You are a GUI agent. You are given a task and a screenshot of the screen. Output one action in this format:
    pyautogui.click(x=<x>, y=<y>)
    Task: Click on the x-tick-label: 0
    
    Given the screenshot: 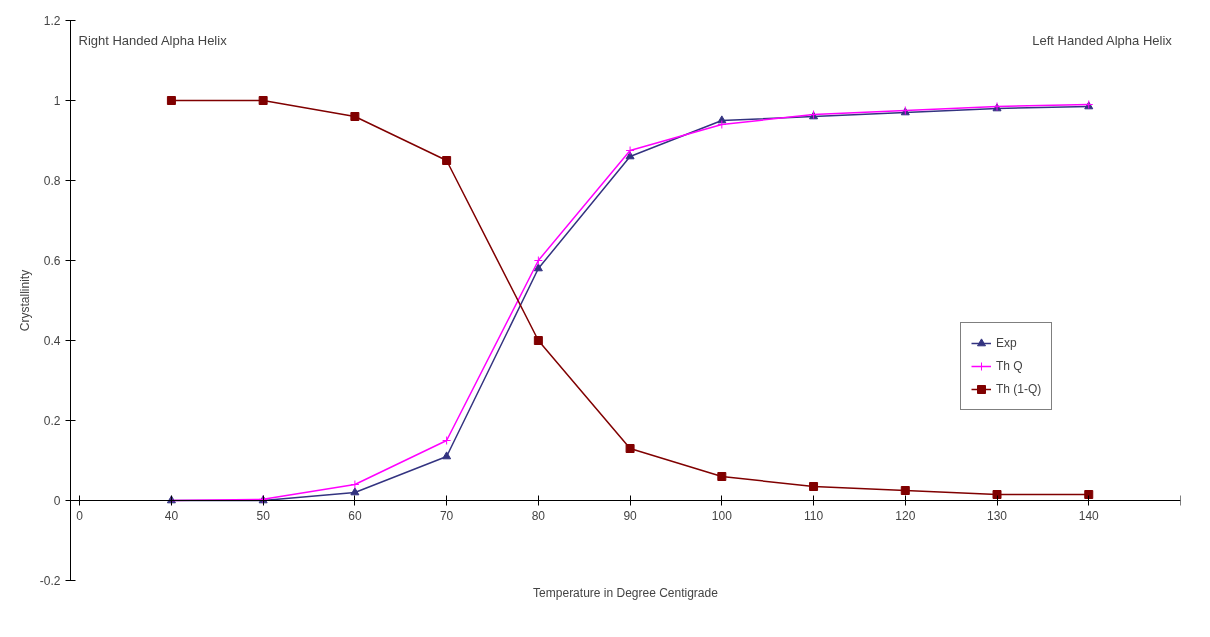 What is the action you would take?
    pyautogui.click(x=80, y=515)
    